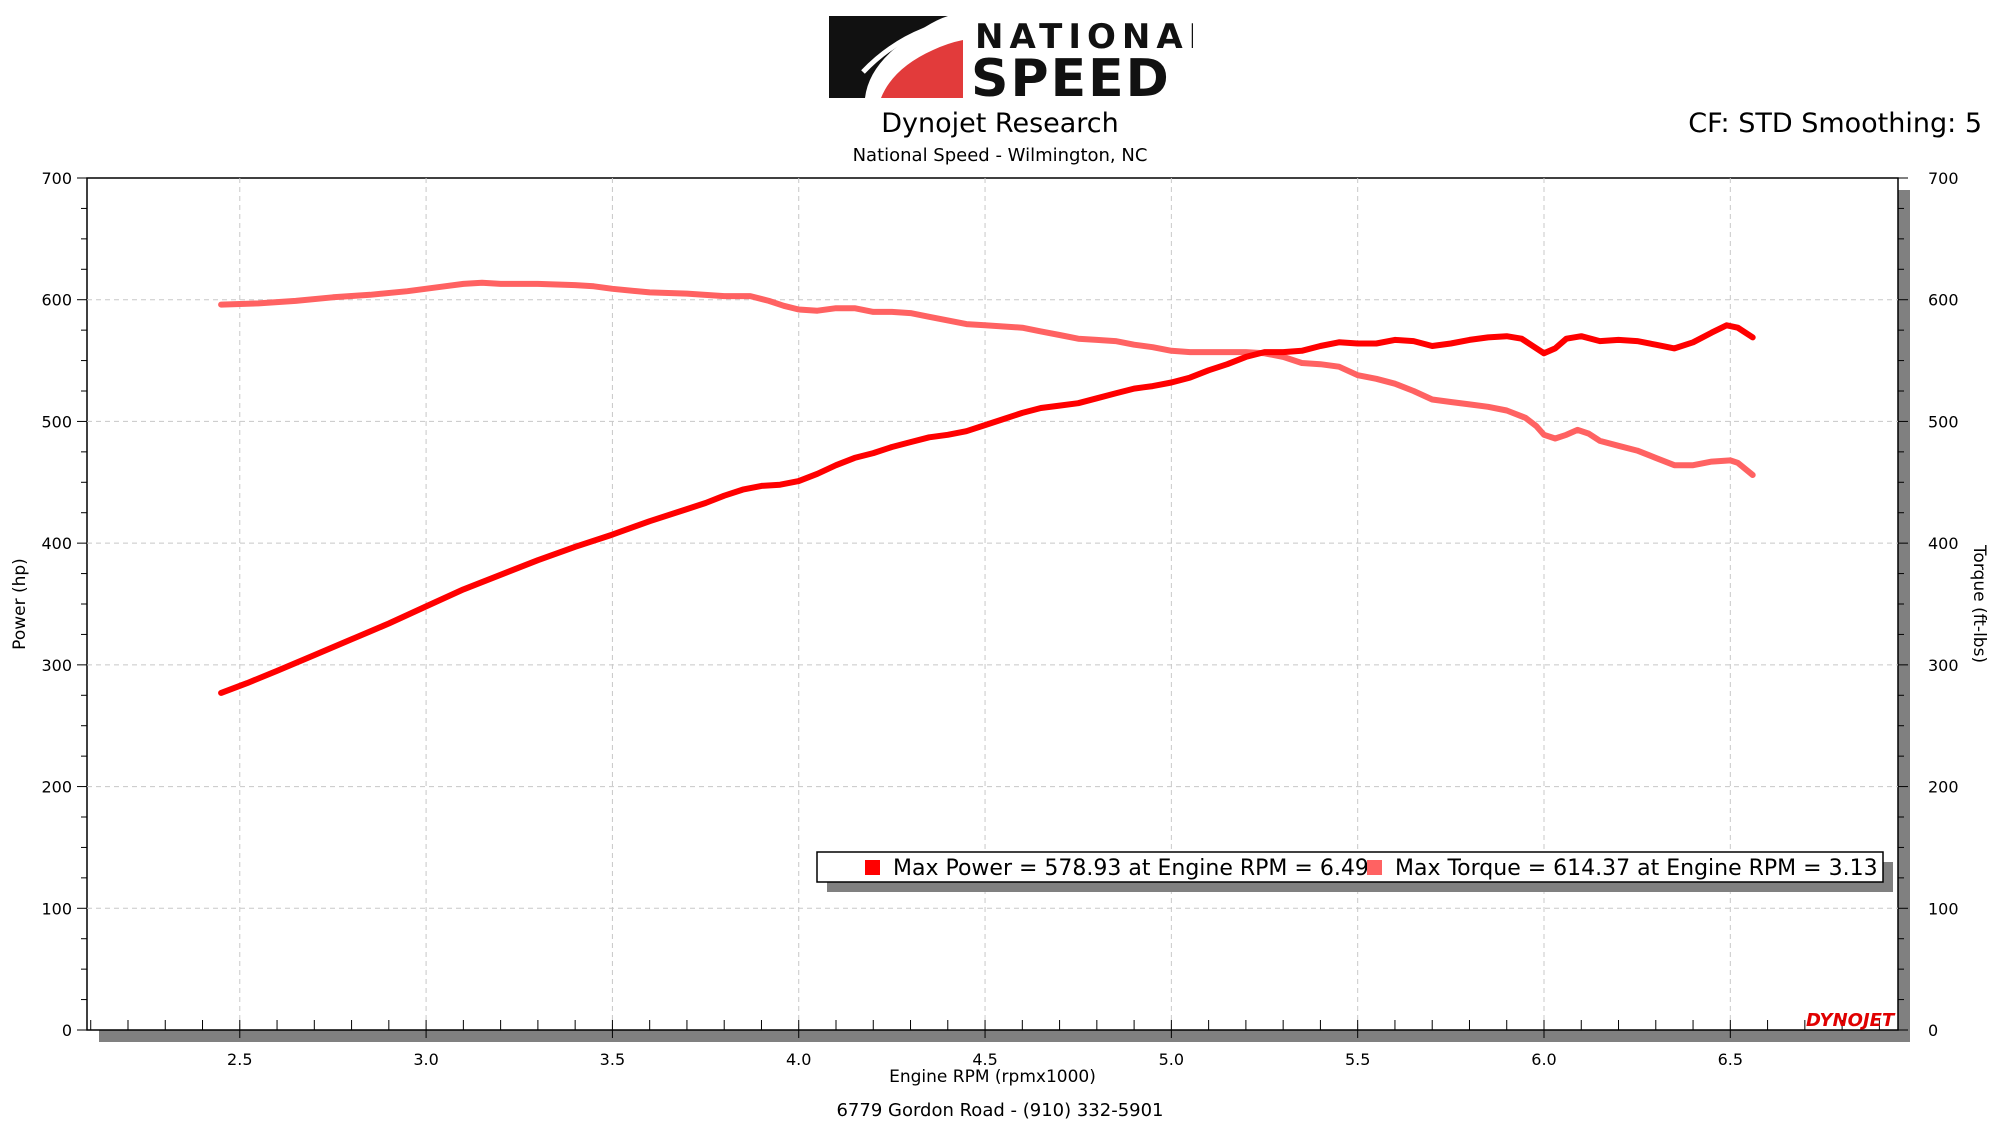 Image resolution: width=2000 pixels, height=1125 pixels. What do you see at coordinates (1943, 300) in the screenshot?
I see `y-right-tick-label: 600` at bounding box center [1943, 300].